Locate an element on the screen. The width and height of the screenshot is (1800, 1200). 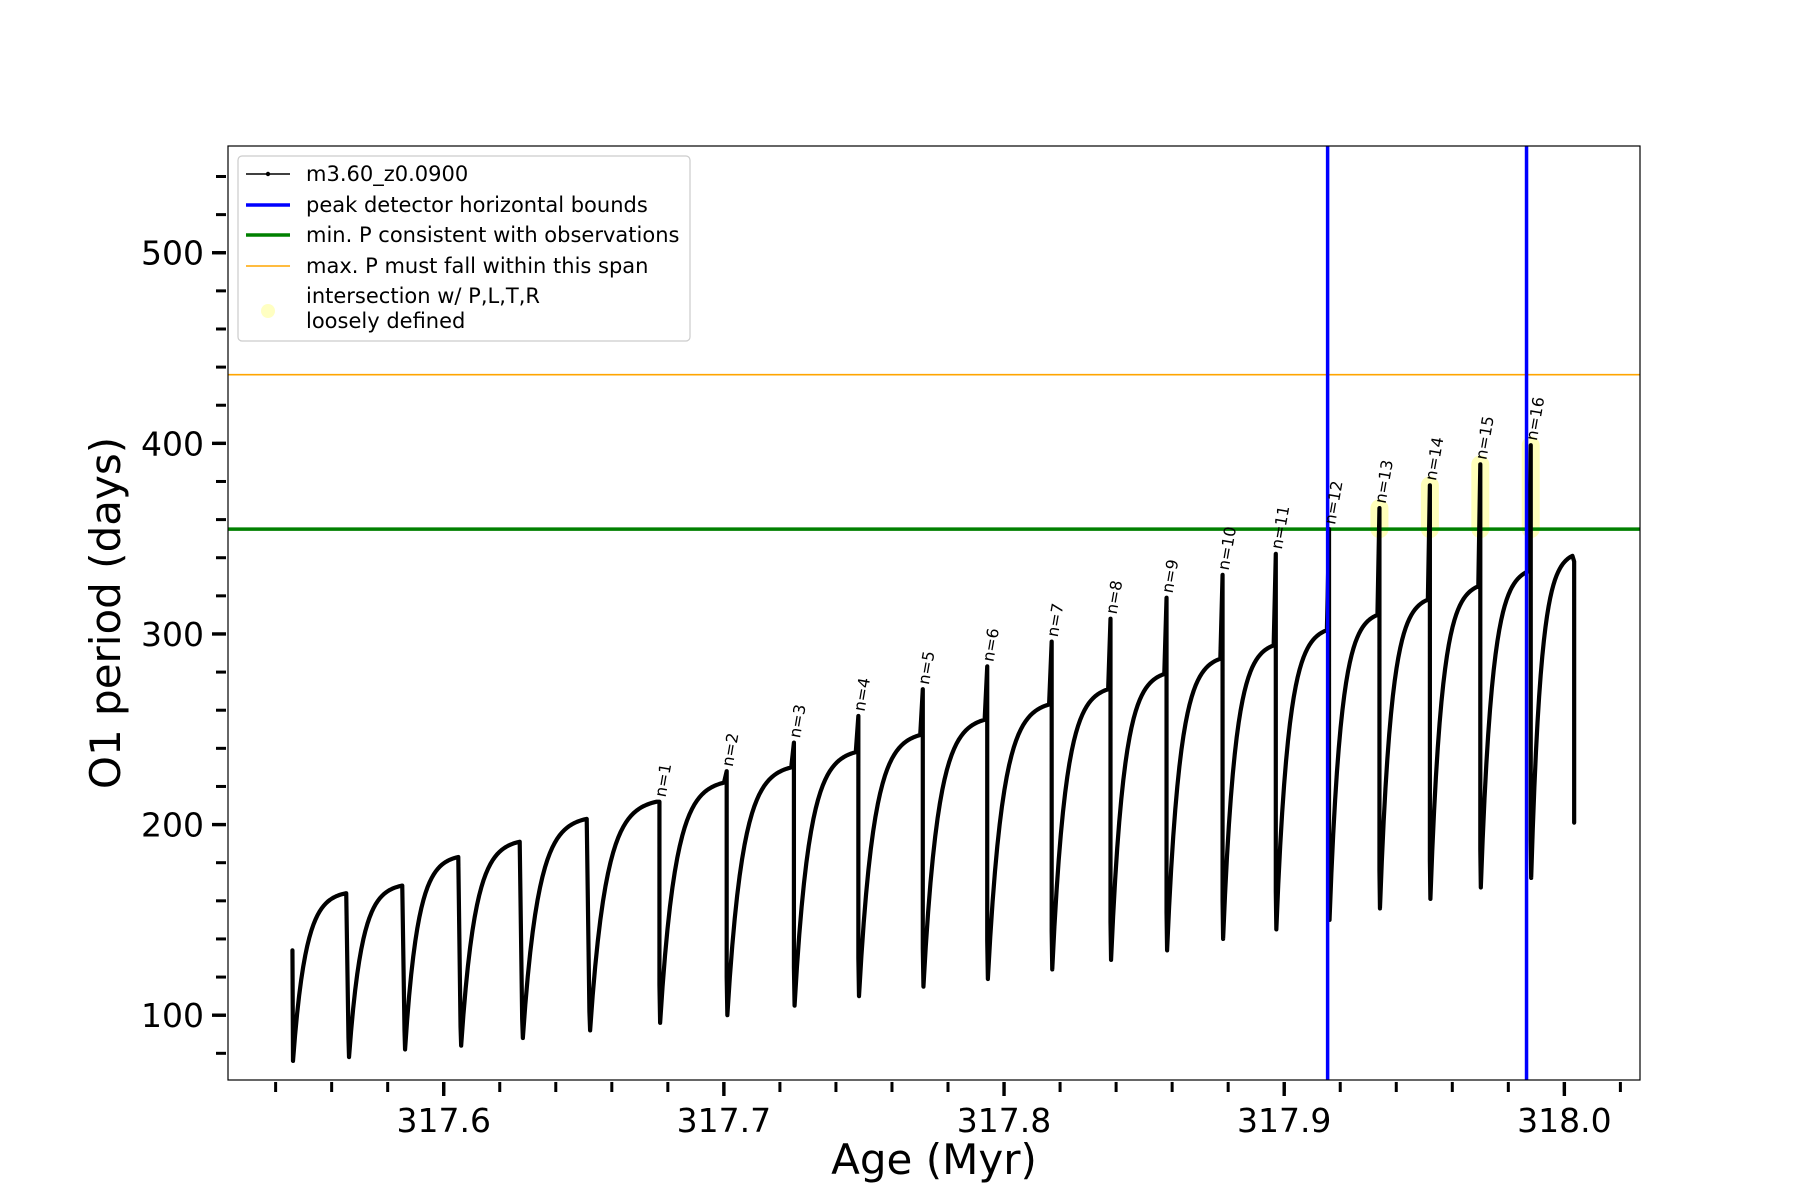
legend-swatch-series-marker is located at coordinates (268, 174).